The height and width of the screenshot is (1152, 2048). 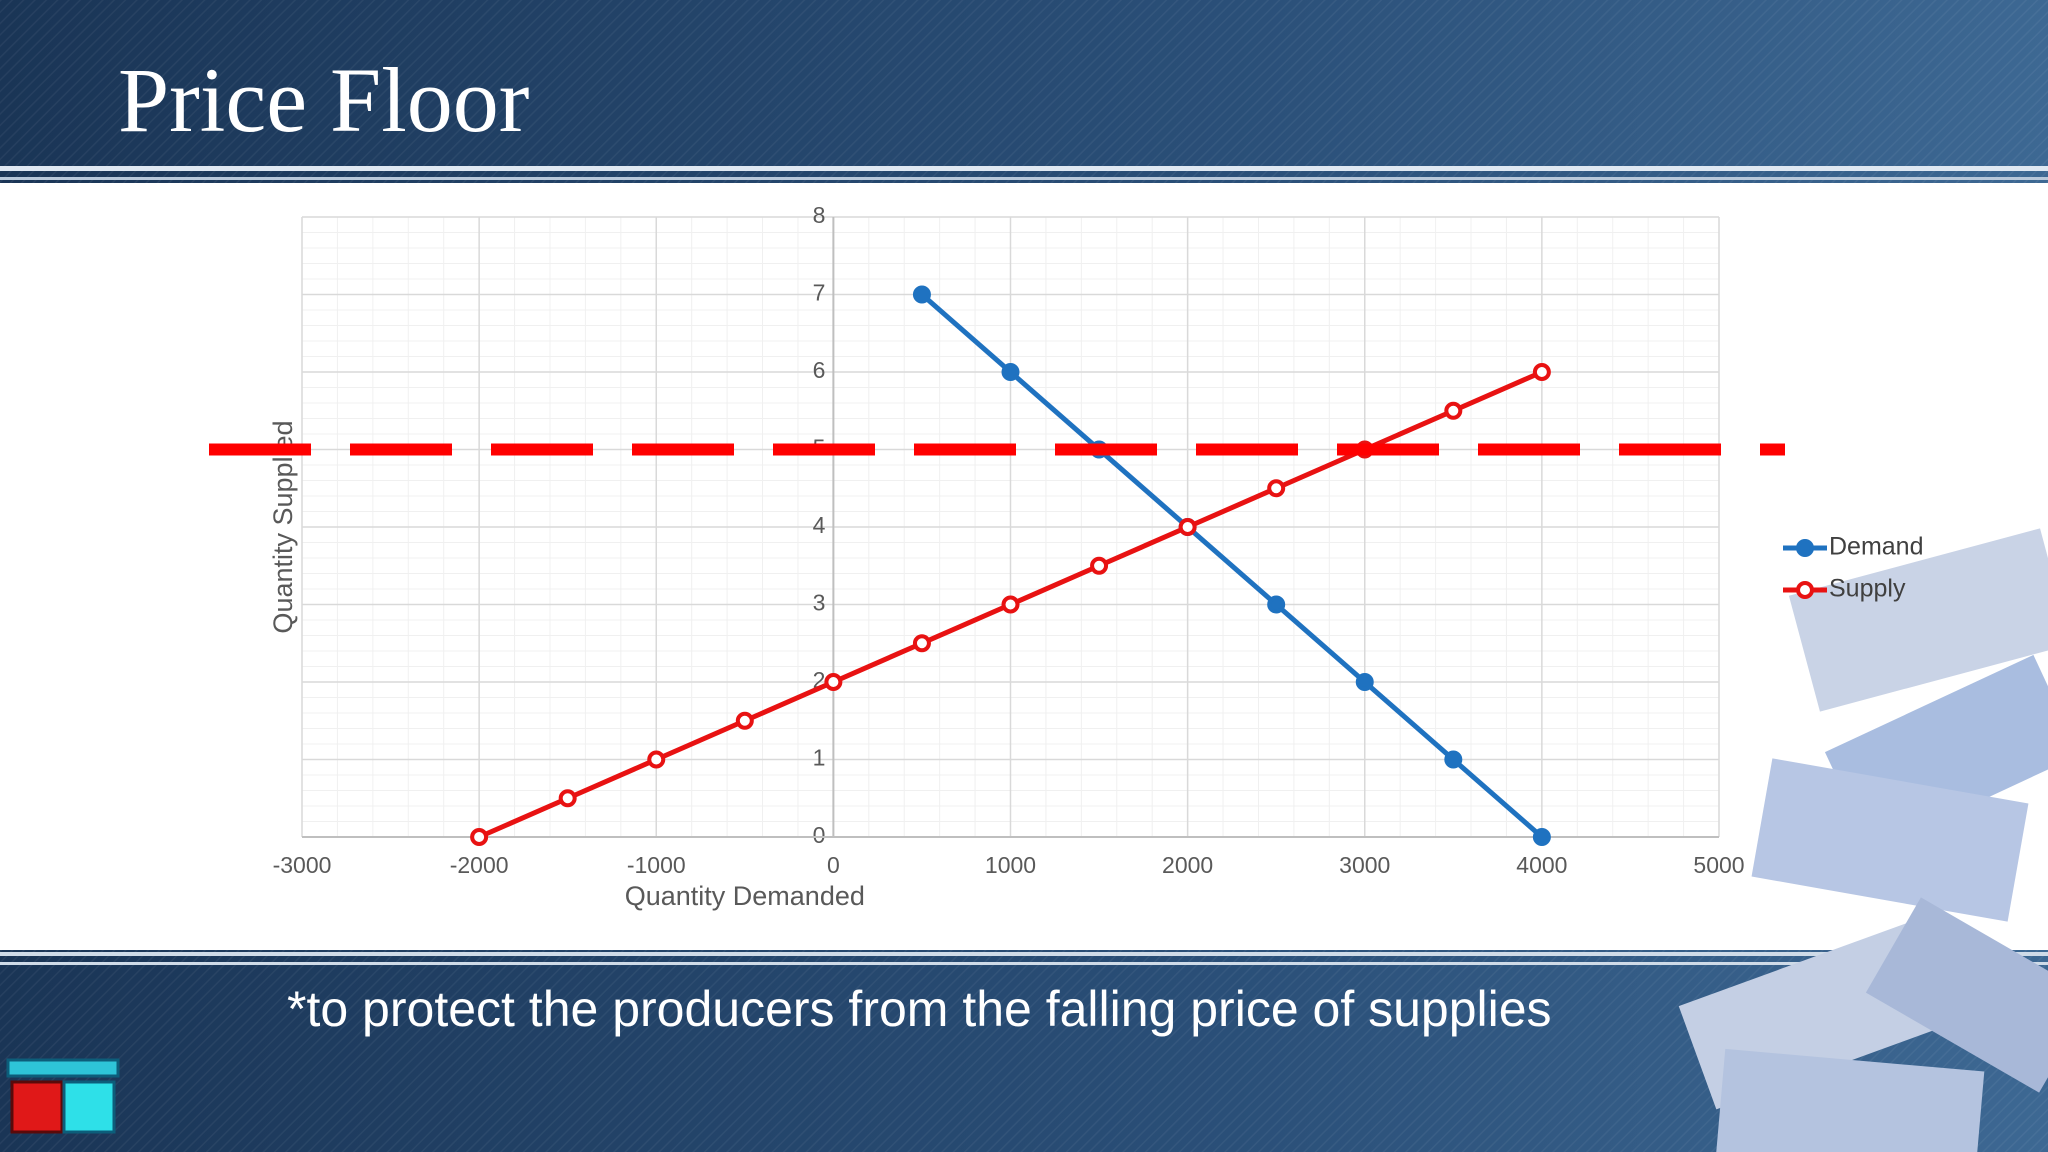 I want to click on y-tick-label: 6, so click(x=819, y=370).